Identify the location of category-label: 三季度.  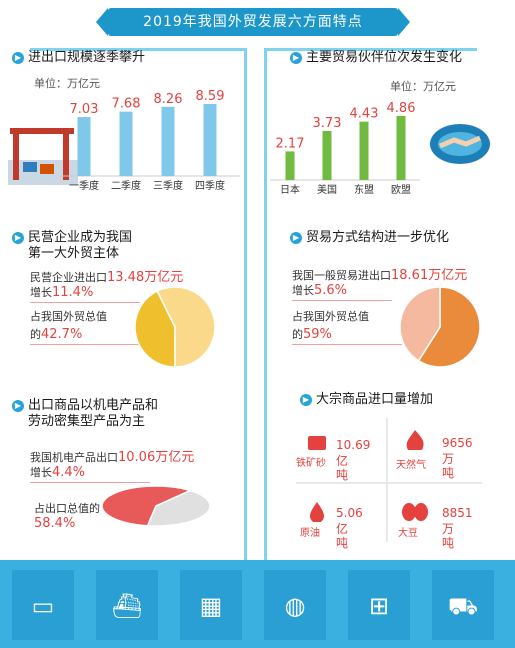
(168, 185).